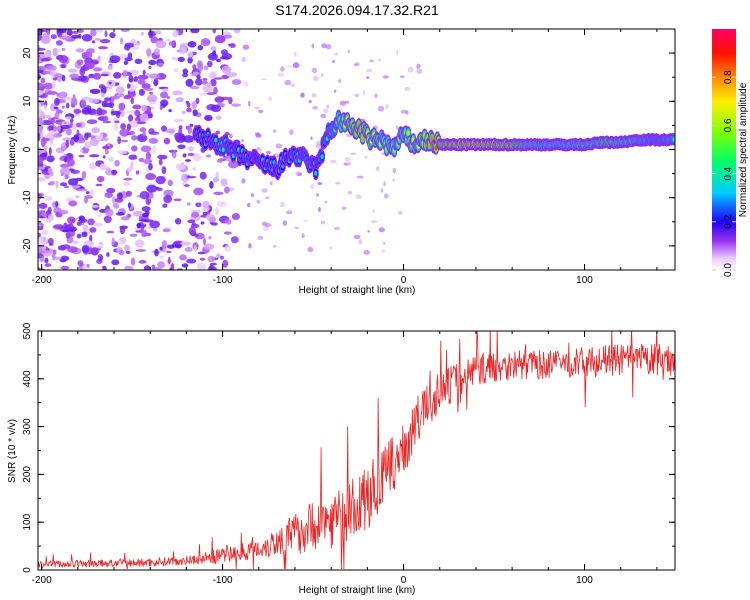 This screenshot has height=600, width=750. What do you see at coordinates (724, 149) in the screenshot?
I see `colorbar-gradient` at bounding box center [724, 149].